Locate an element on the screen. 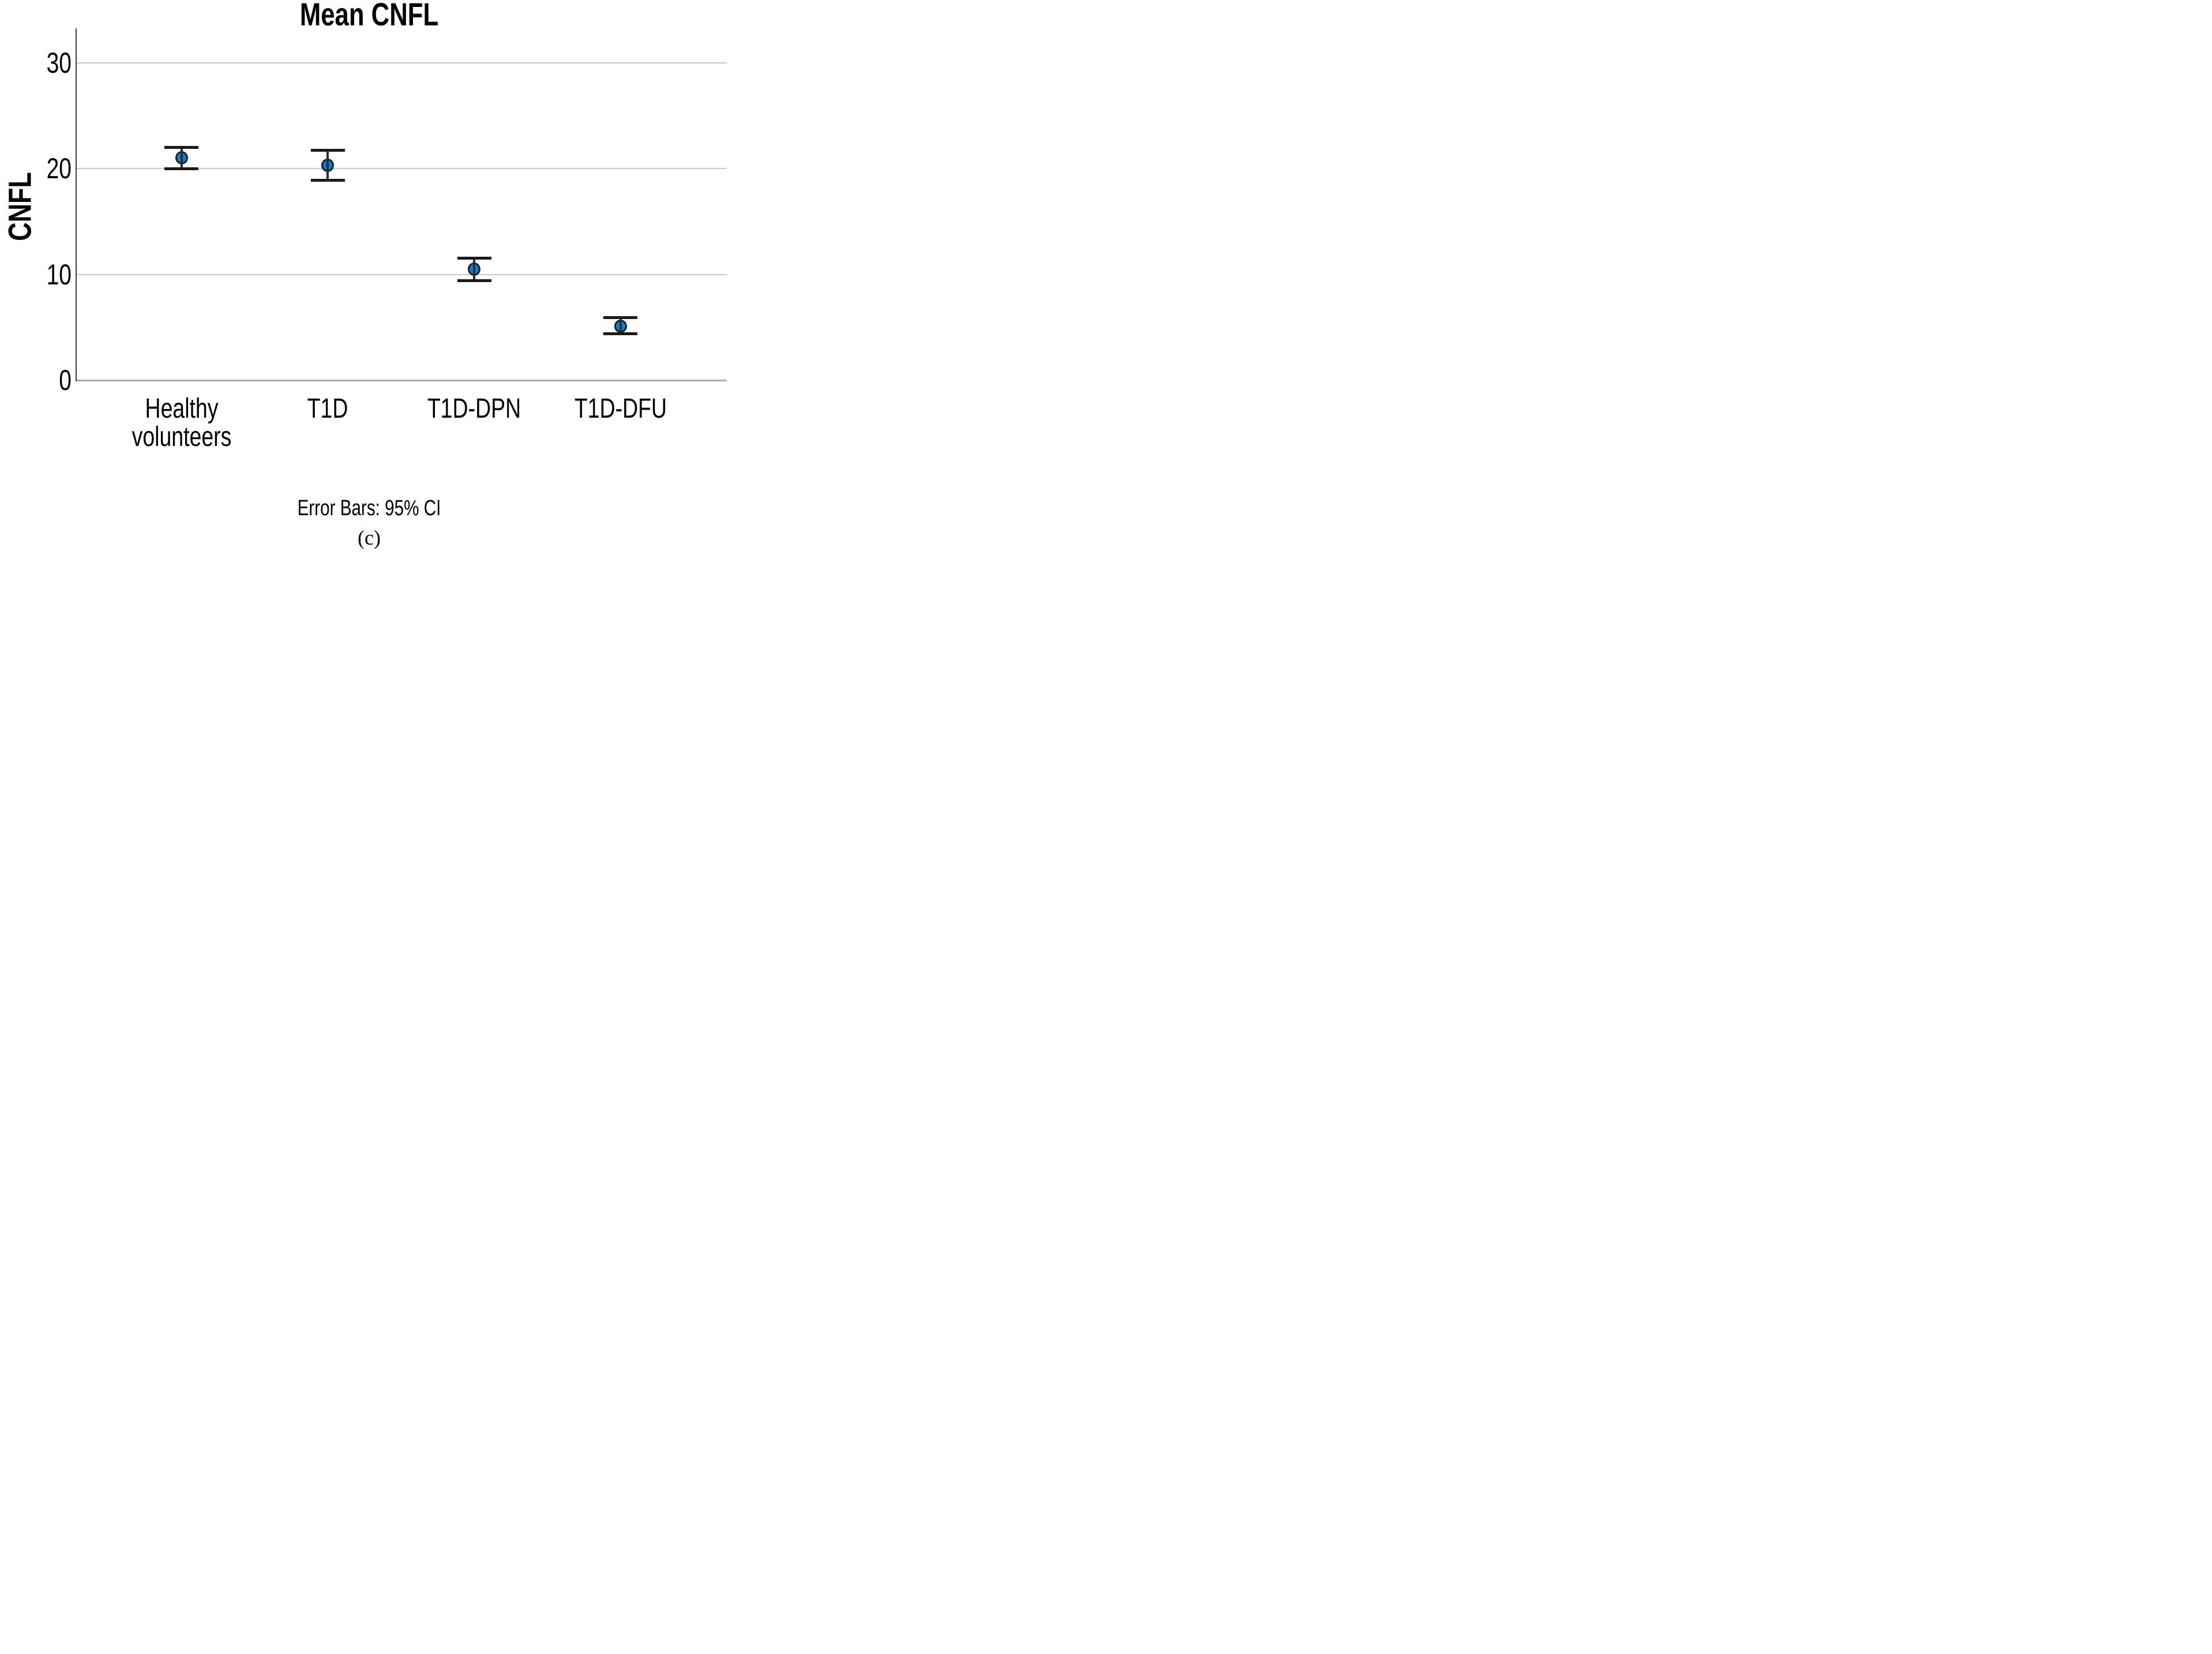  x-axis-label-line: T1D is located at coordinates (327, 408).